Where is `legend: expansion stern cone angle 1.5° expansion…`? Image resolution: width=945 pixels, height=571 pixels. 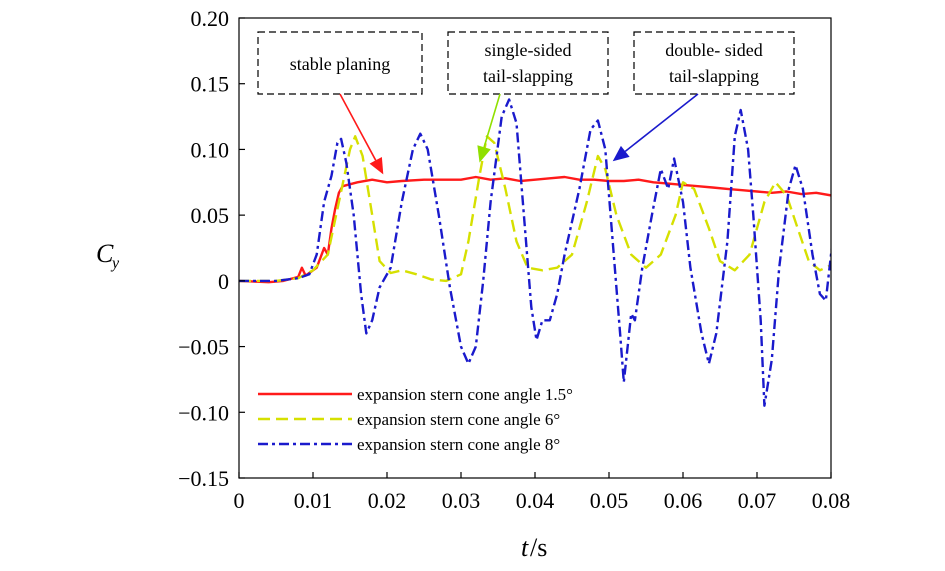 legend: expansion stern cone angle 1.5° expansion… is located at coordinates (415, 419).